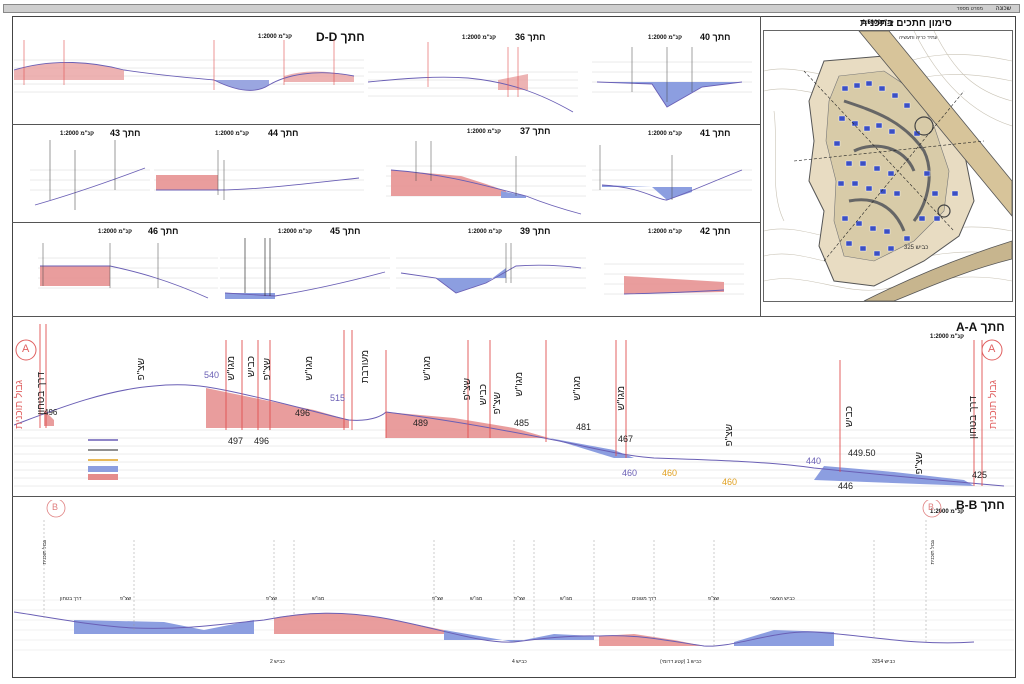  Describe the element at coordinates (267, 369) in the screenshot. I see `aa-label-open-space-2: שצ"פ` at that location.